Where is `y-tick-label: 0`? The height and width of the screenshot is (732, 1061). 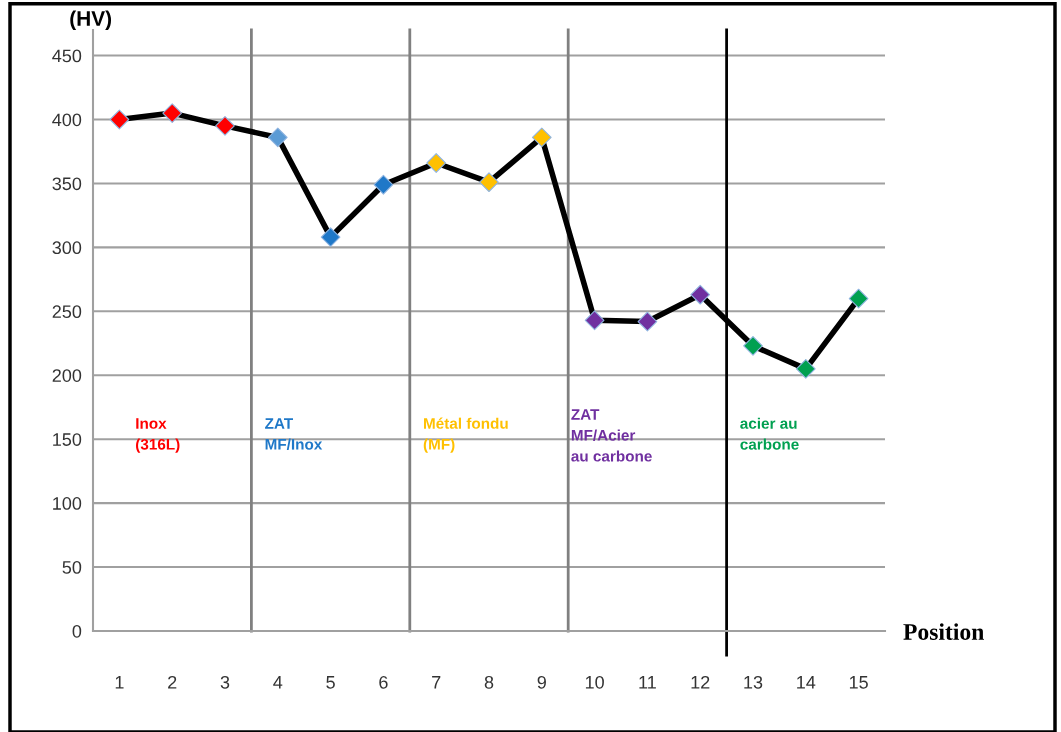 y-tick-label: 0 is located at coordinates (77, 631).